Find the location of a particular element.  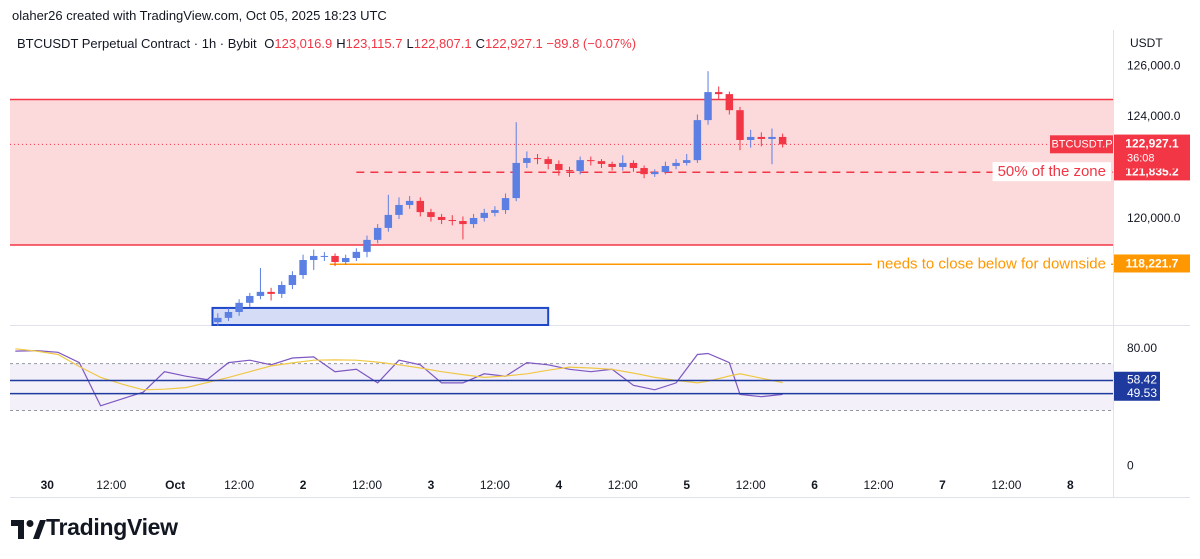

rsi-band is located at coordinates (561, 387).